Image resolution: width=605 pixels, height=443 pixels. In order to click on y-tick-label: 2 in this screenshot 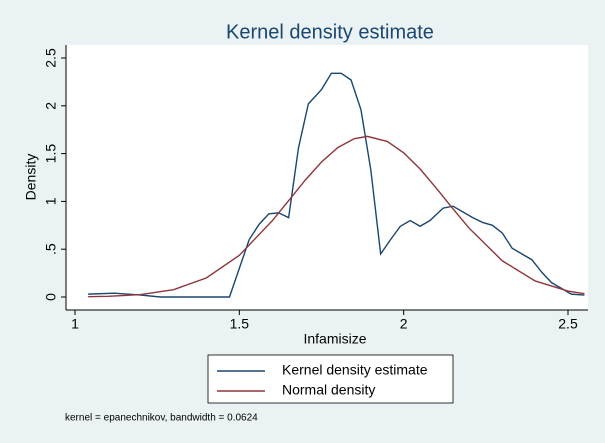, I will do `click(51, 106)`.